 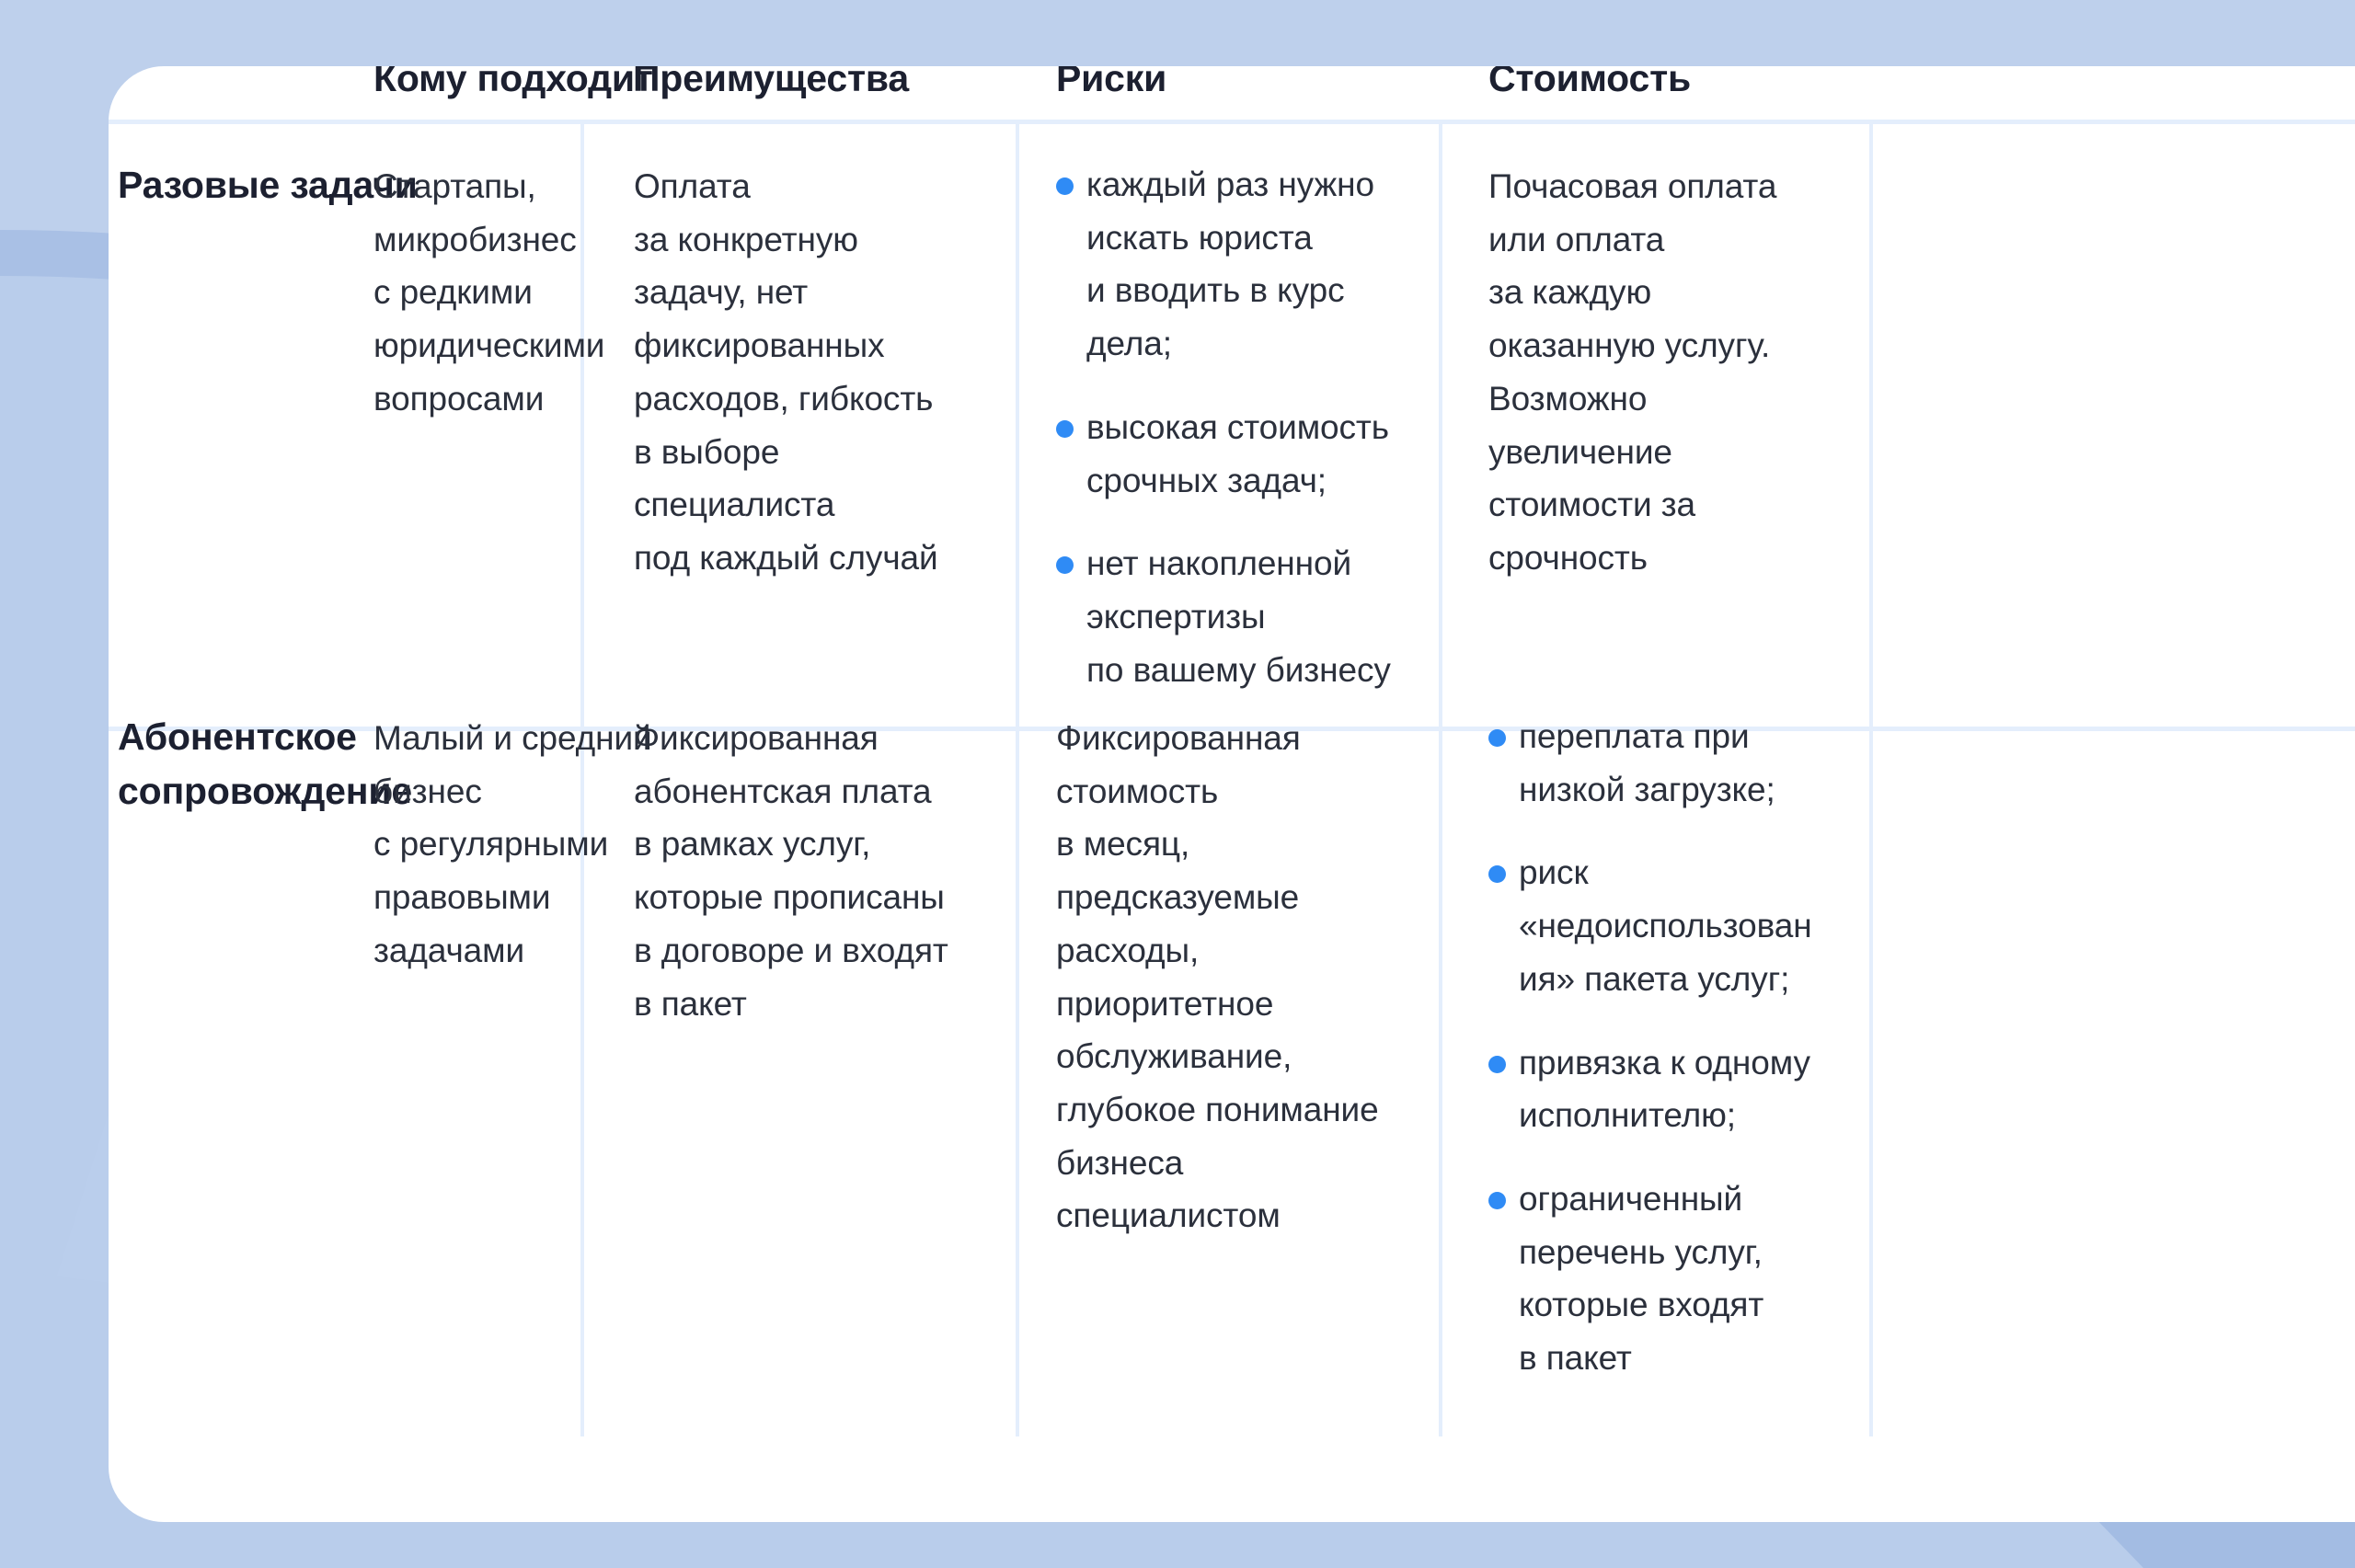 What do you see at coordinates (338, 764) in the screenshot?
I see `row-header-subscription-support: Абонентское сопровождение` at bounding box center [338, 764].